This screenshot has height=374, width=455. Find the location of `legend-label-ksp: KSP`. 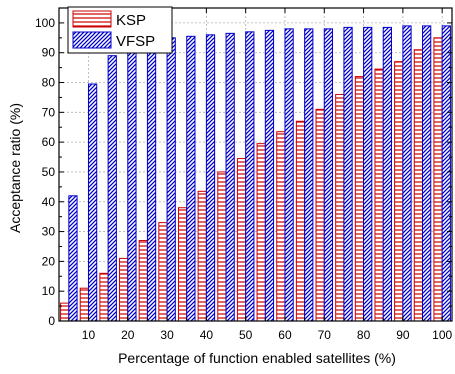

legend-label-ksp: KSP is located at coordinates (131, 20).